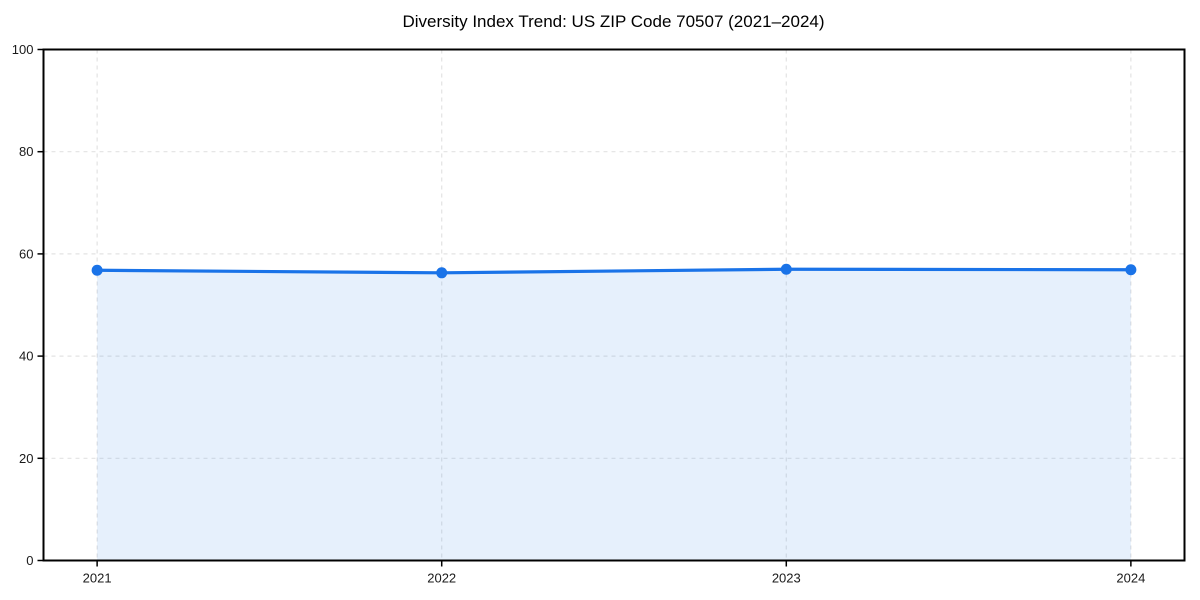 Image resolution: width=1200 pixels, height=600 pixels. I want to click on y-tick-label: 40, so click(26, 356).